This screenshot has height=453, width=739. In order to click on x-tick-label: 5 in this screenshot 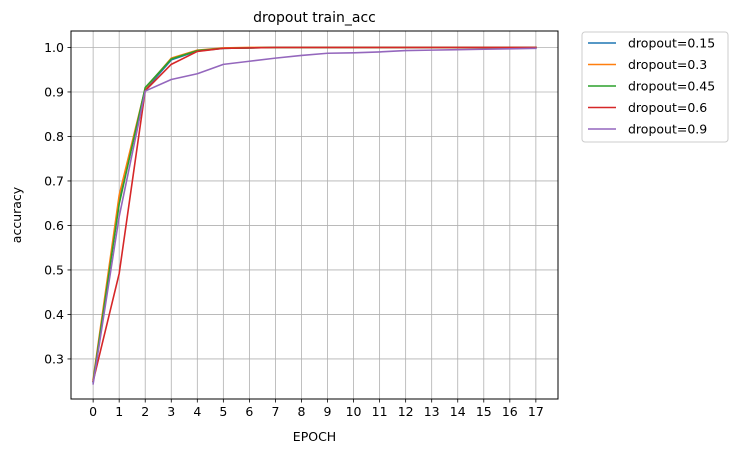, I will do `click(223, 411)`.